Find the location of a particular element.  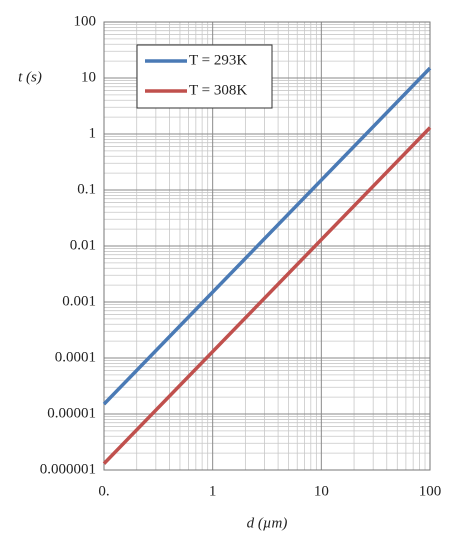

y-tick-label: 0.01 is located at coordinates (83, 245).